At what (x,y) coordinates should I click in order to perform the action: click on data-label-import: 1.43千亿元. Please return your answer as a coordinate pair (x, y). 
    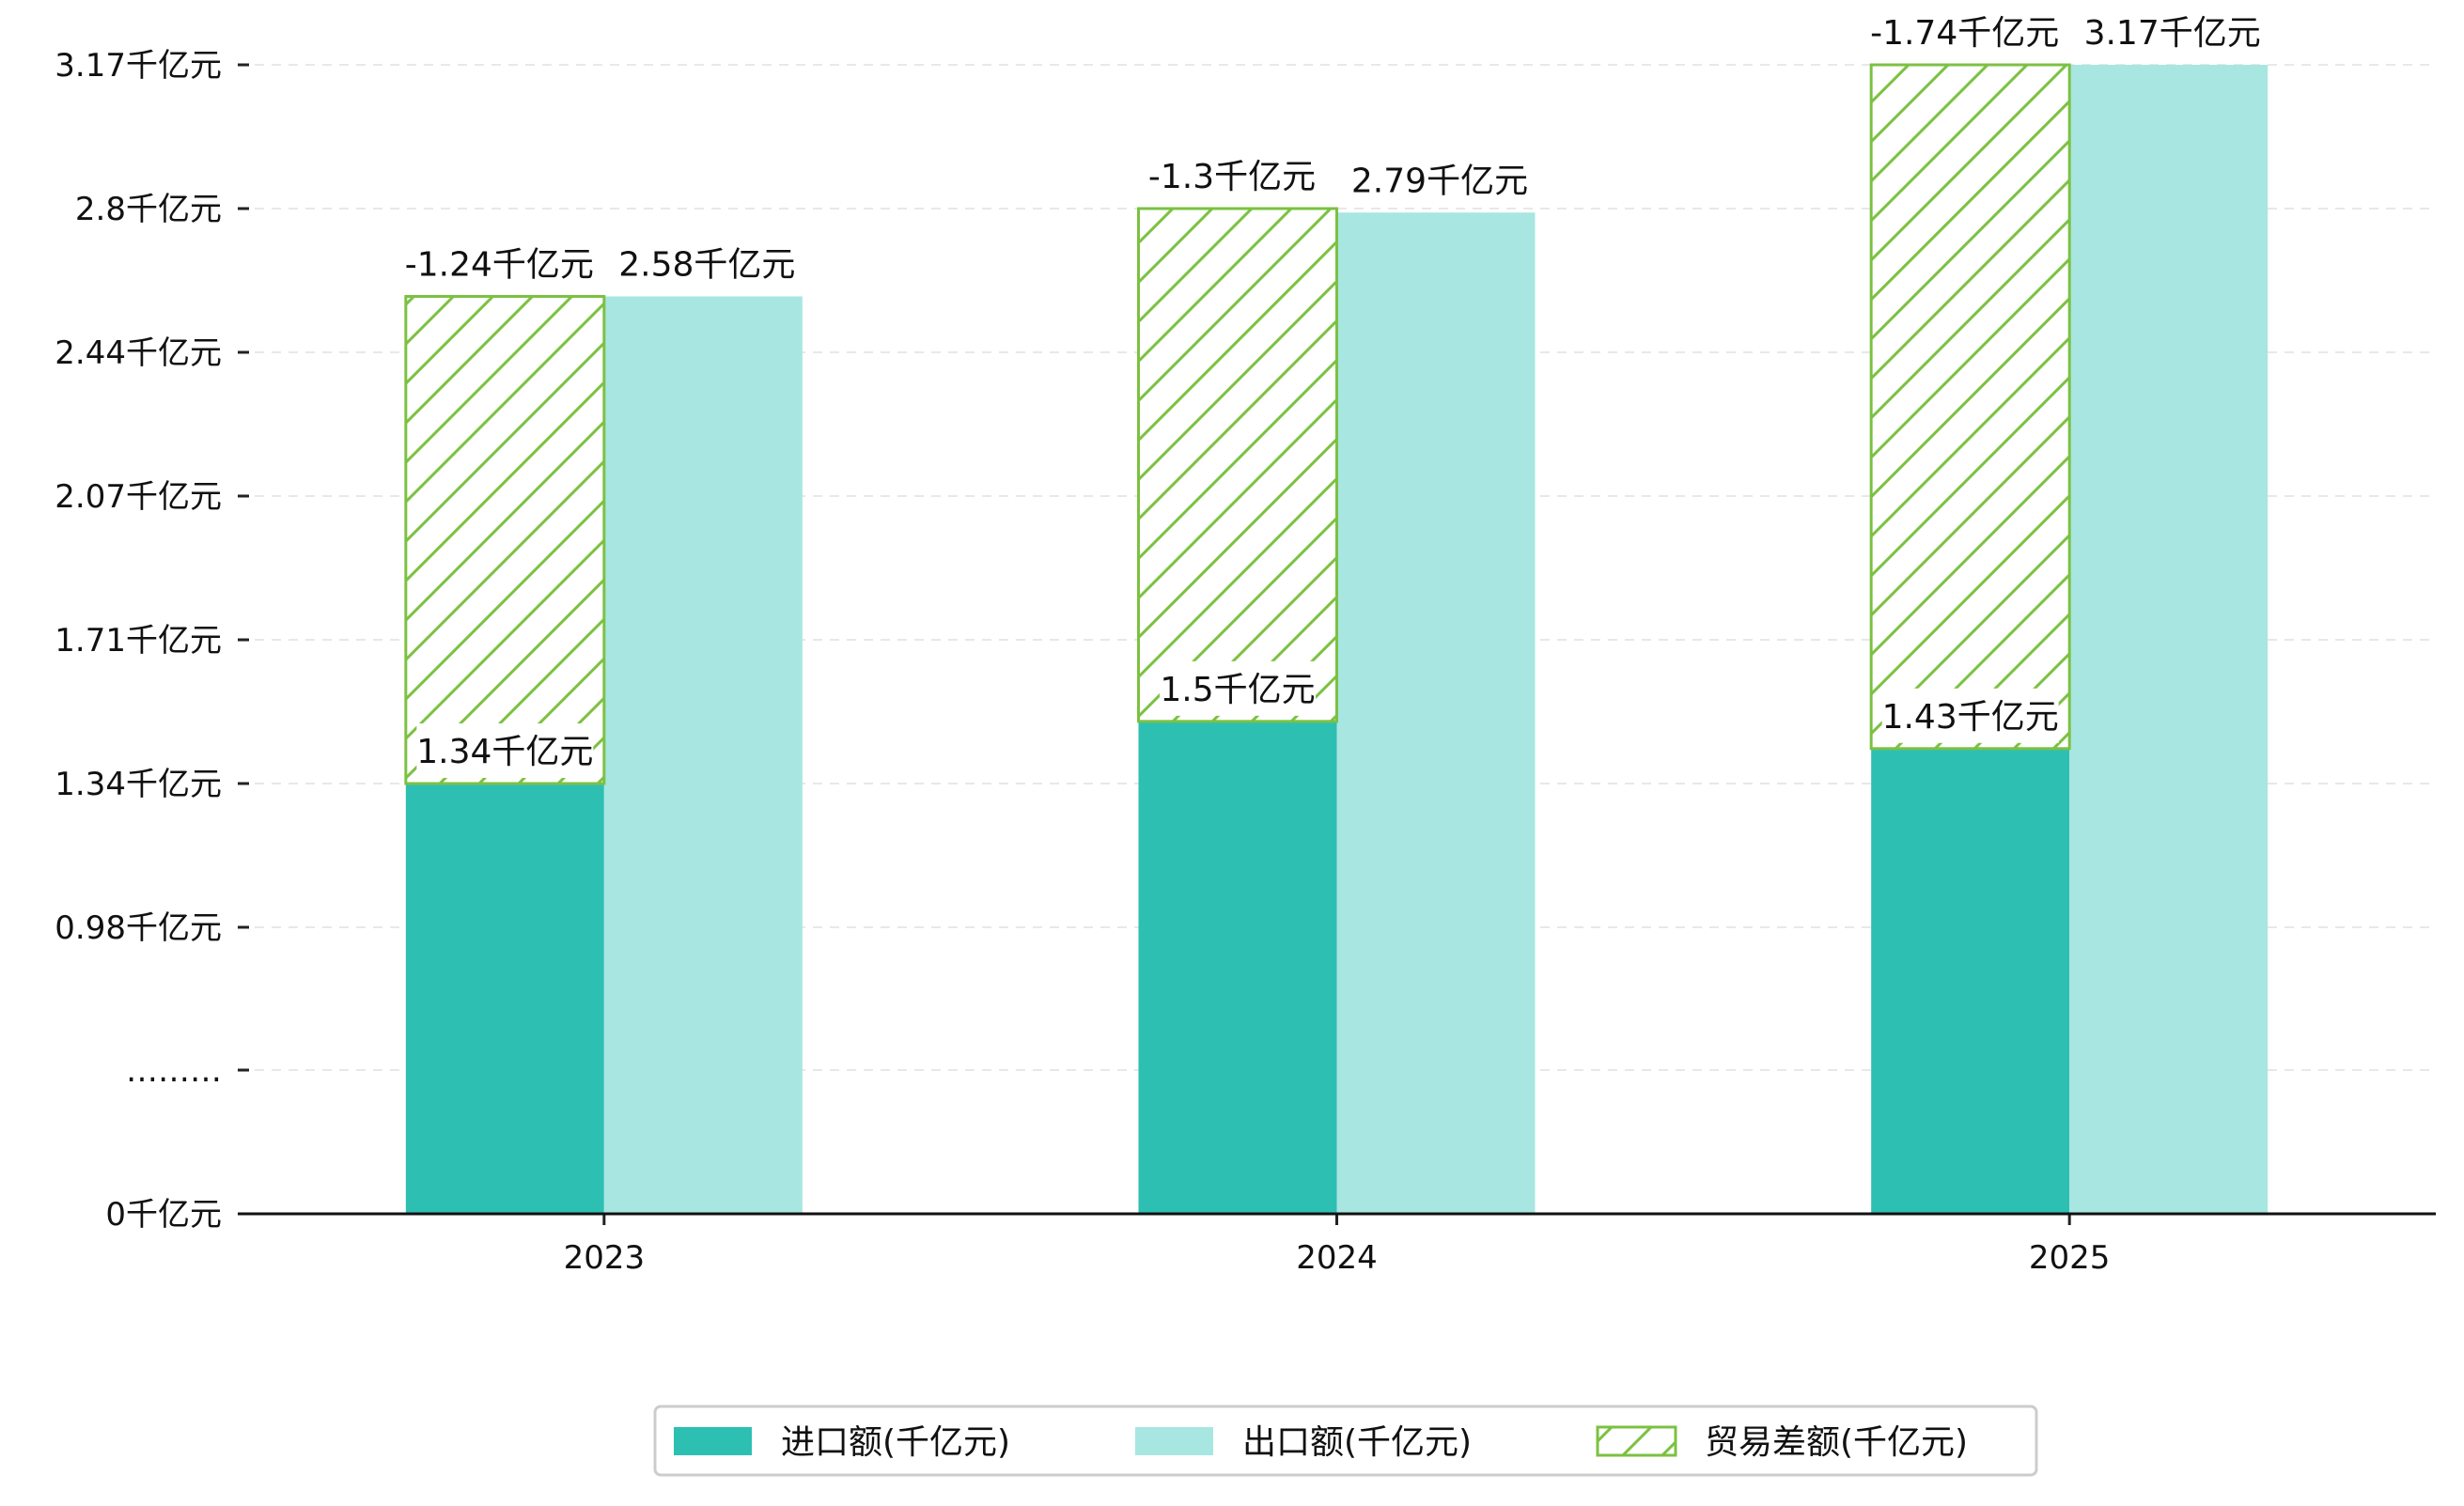
    Looking at the image, I should click on (1970, 717).